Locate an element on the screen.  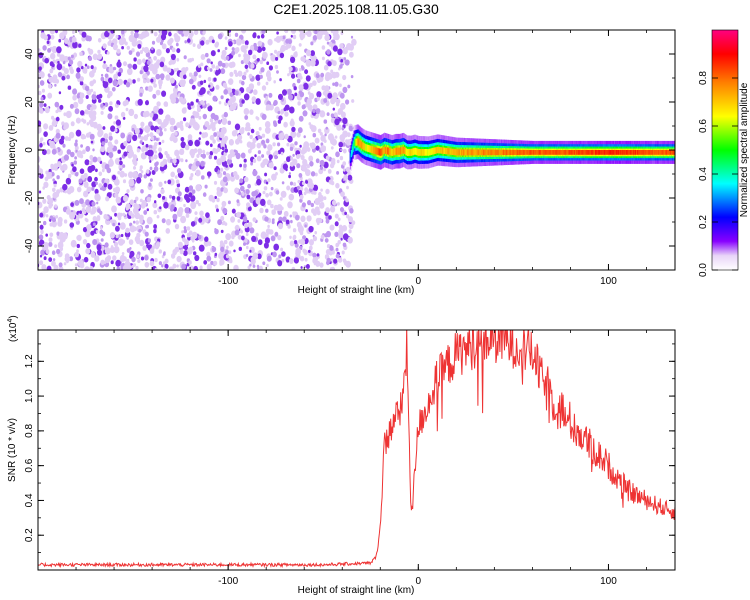
spectrogram-y-tick-label: -20 is located at coordinates (29, 197).